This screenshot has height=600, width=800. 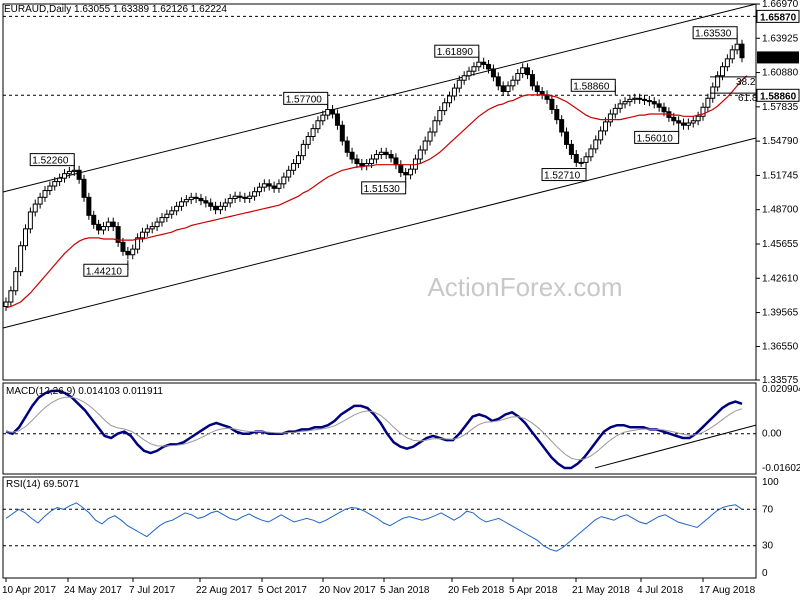 I want to click on pivot-label: 1.51530, so click(x=382, y=189).